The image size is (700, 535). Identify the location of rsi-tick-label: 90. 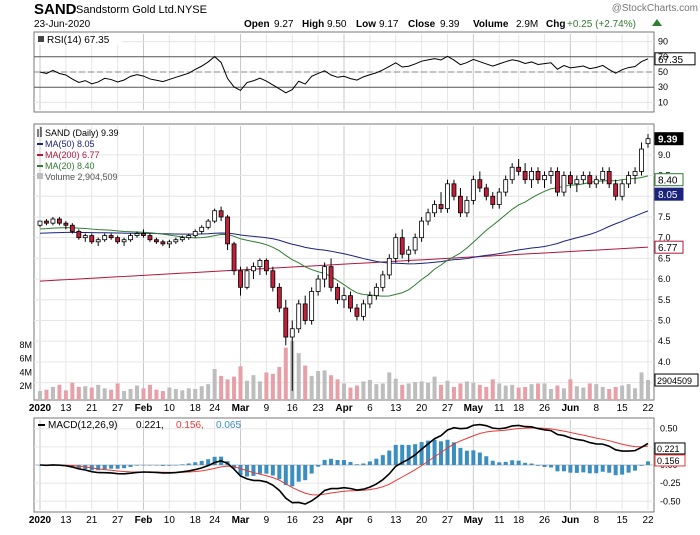
(663, 42).